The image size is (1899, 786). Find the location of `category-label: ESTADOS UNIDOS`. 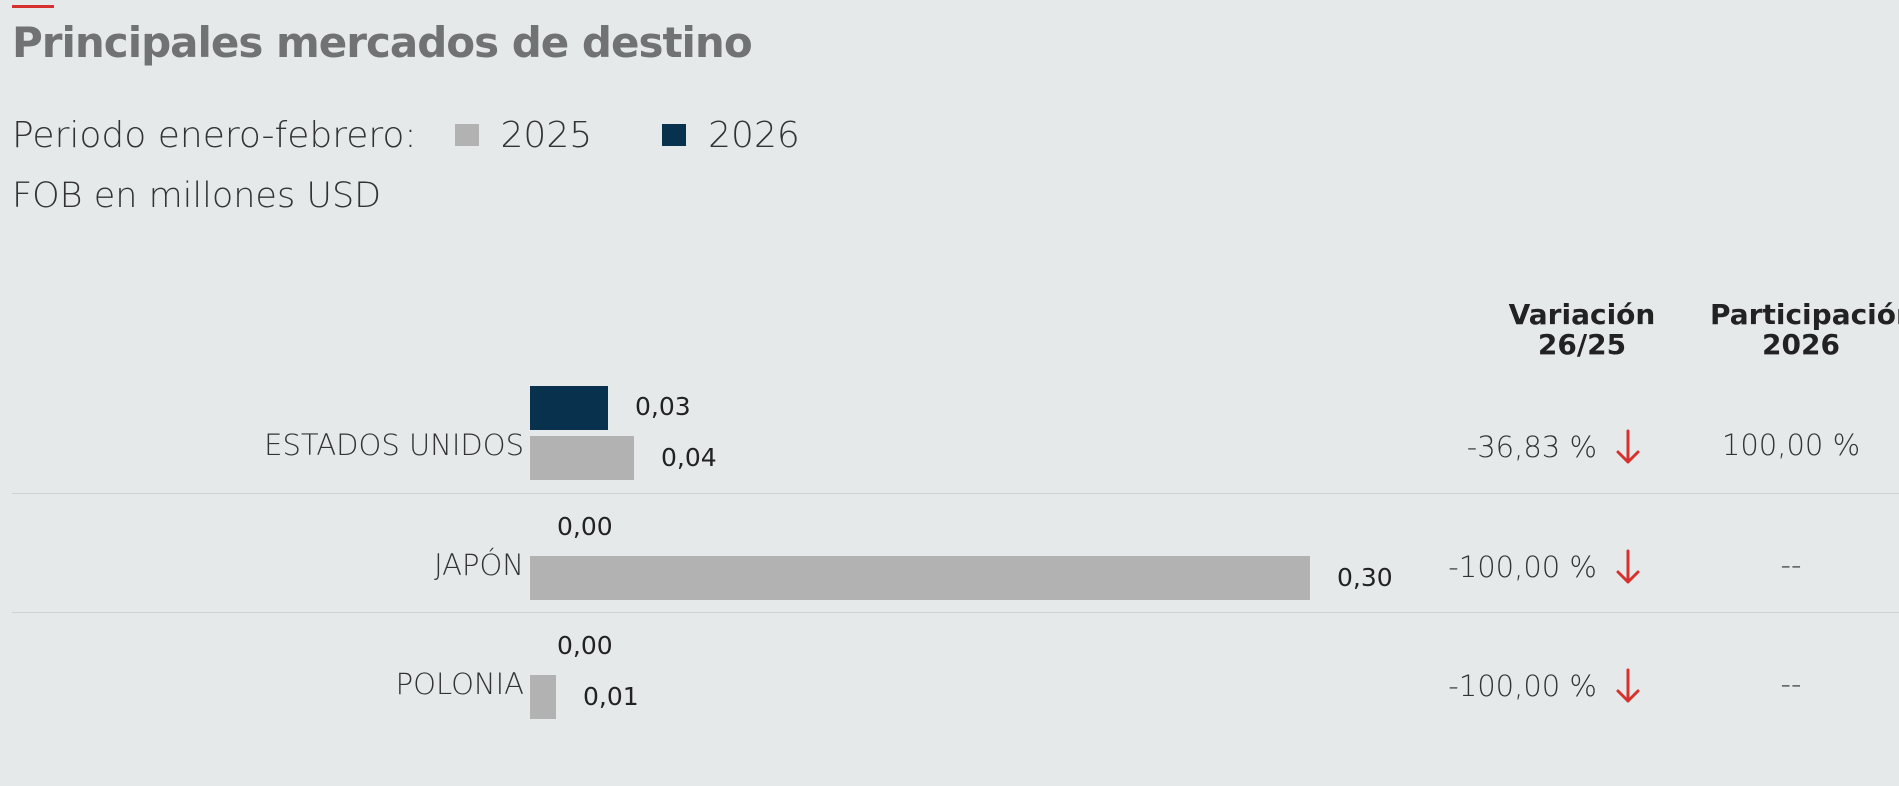

category-label: ESTADOS UNIDOS is located at coordinates (394, 445).